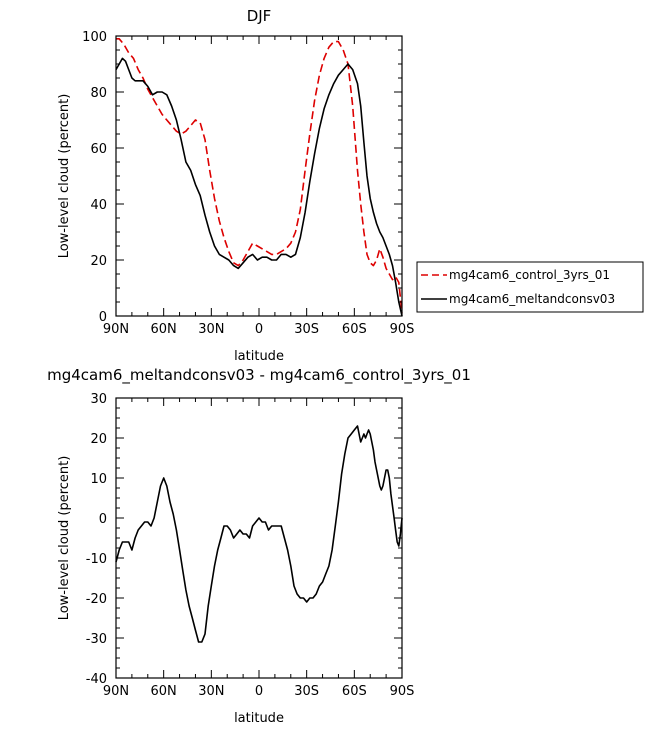  Describe the element at coordinates (306, 691) in the screenshot. I see `bottom-x-tick-label: 30S` at that location.